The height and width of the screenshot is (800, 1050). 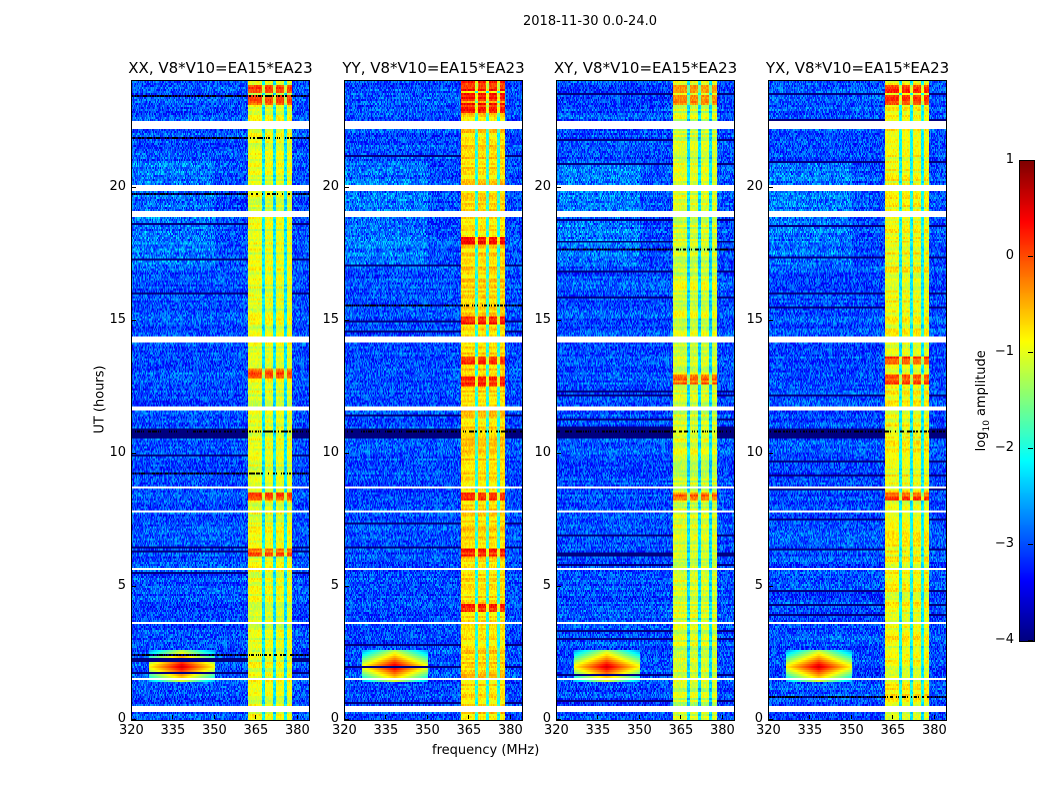 What do you see at coordinates (1004, 543) in the screenshot?
I see `colorbar-tick-label: −3` at bounding box center [1004, 543].